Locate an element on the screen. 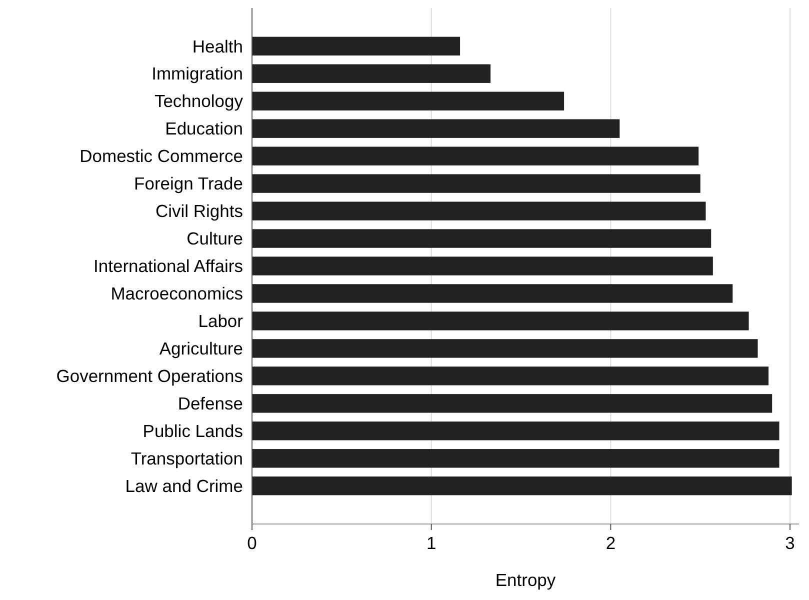 The image size is (809, 600). y-tick-label: Domestic Commerce is located at coordinates (161, 156).